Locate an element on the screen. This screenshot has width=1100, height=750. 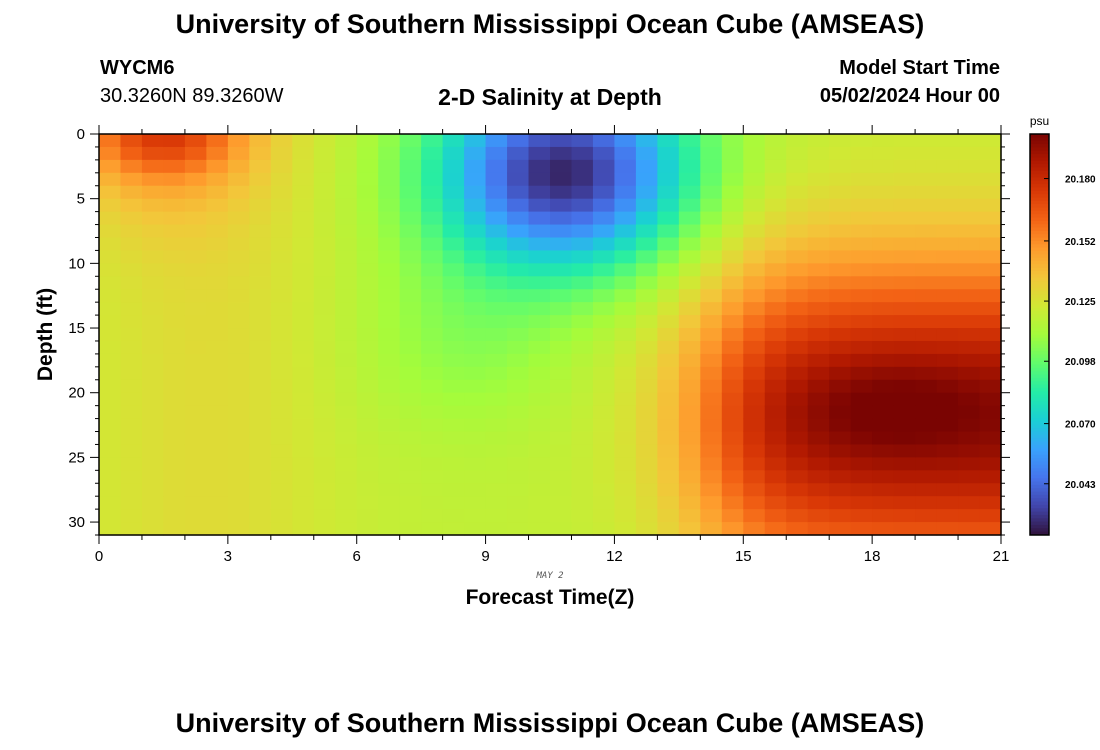
x-tick-label: 0 is located at coordinates (99, 556).